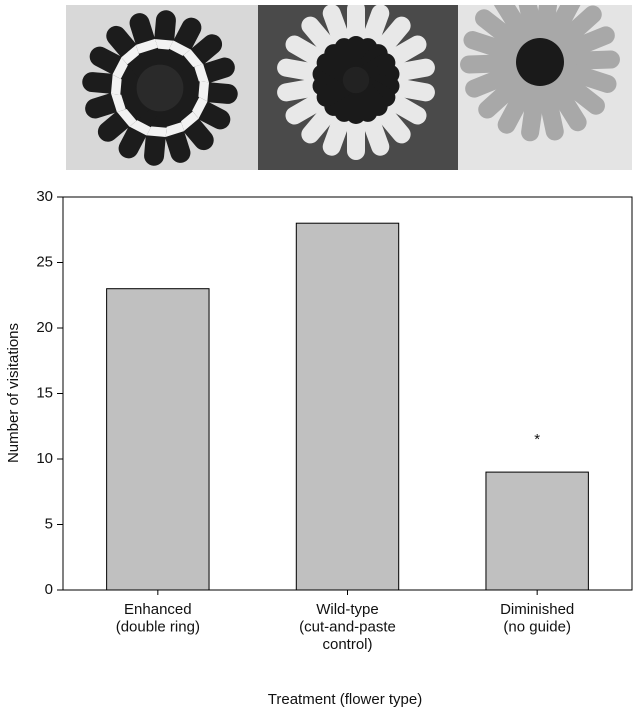 The image size is (636, 713). What do you see at coordinates (49, 589) in the screenshot?
I see `y-tick-label: 0` at bounding box center [49, 589].